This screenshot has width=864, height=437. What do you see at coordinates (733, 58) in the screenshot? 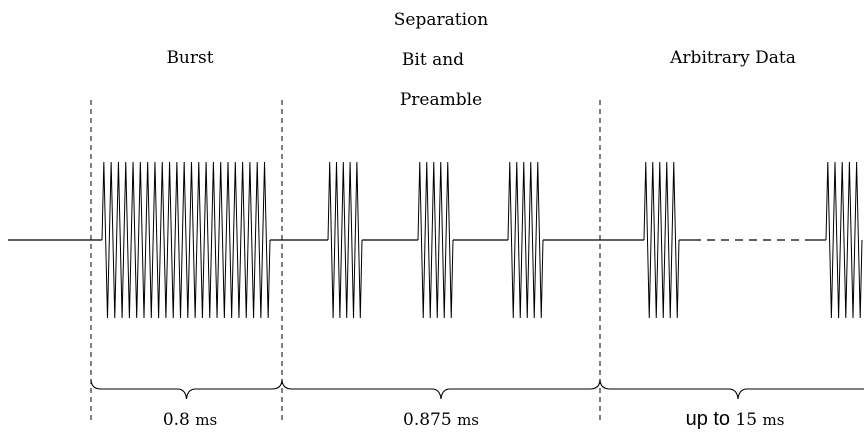
I see `section-label-arbitrary-data: Arbitrary Data` at bounding box center [733, 58].